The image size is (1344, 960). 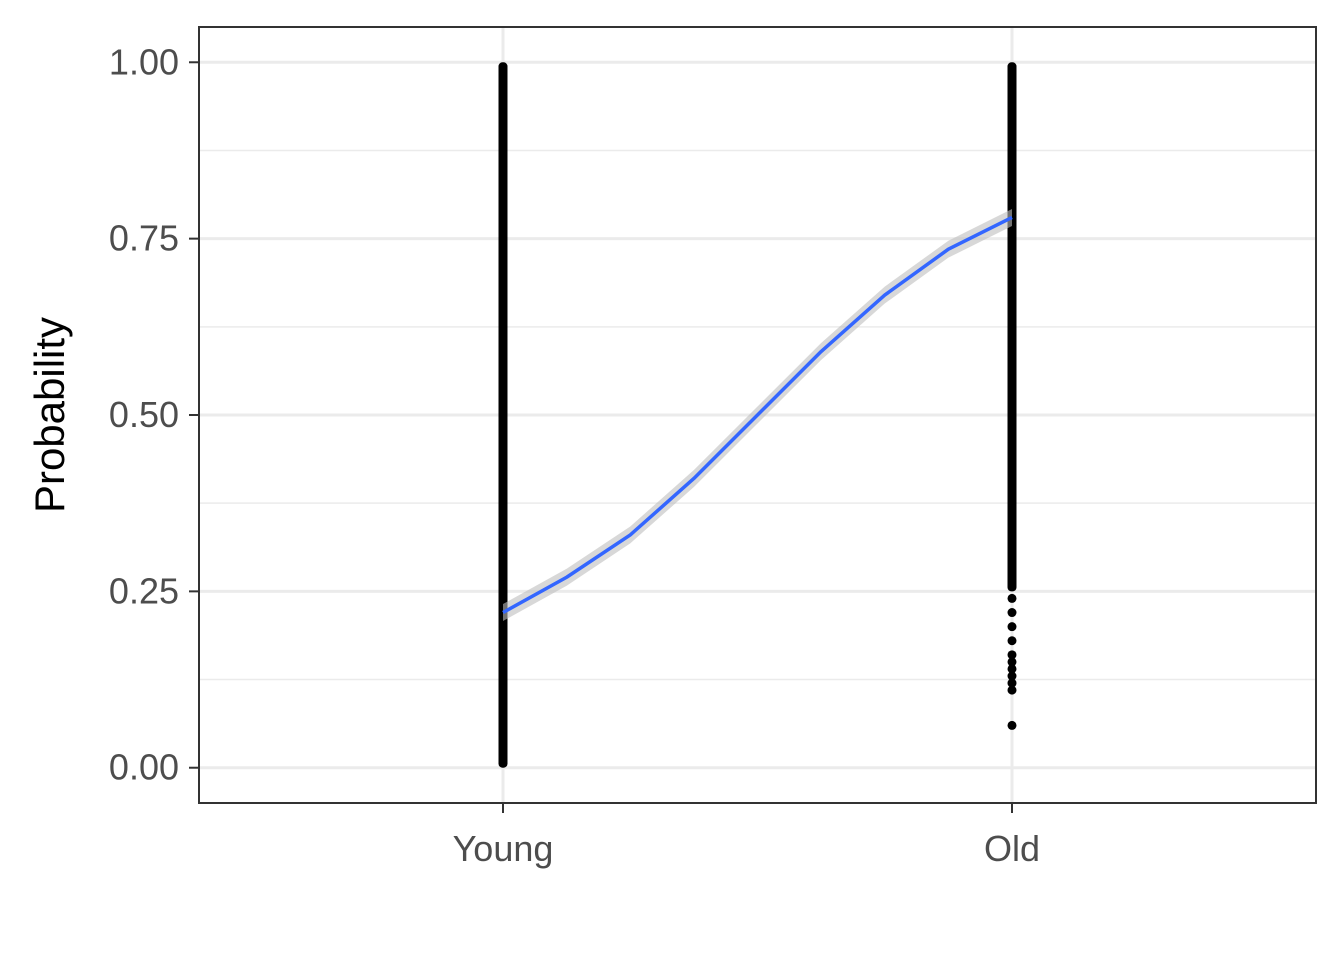 What do you see at coordinates (144, 414) in the screenshot?
I see `y-tick-label: 0.50` at bounding box center [144, 414].